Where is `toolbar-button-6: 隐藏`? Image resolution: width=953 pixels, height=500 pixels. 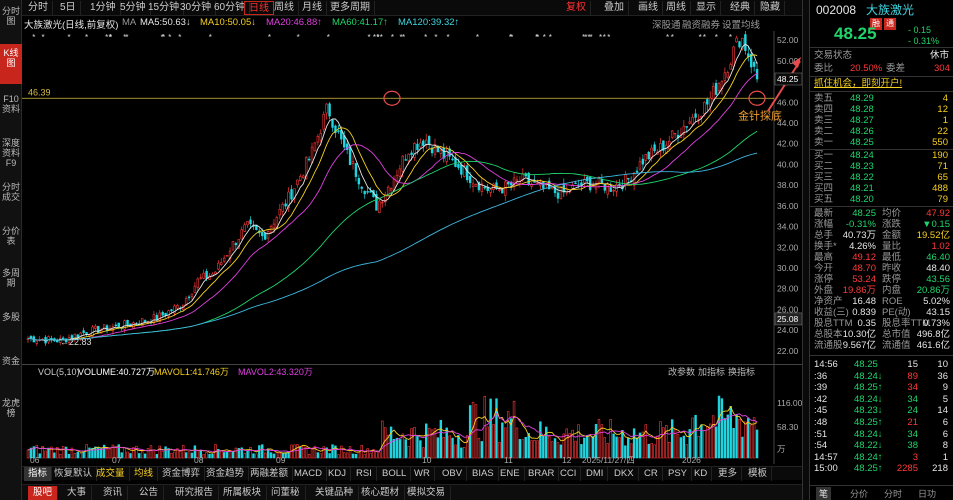
toolbar-button-6: 隐藏 is located at coordinates (770, 8).